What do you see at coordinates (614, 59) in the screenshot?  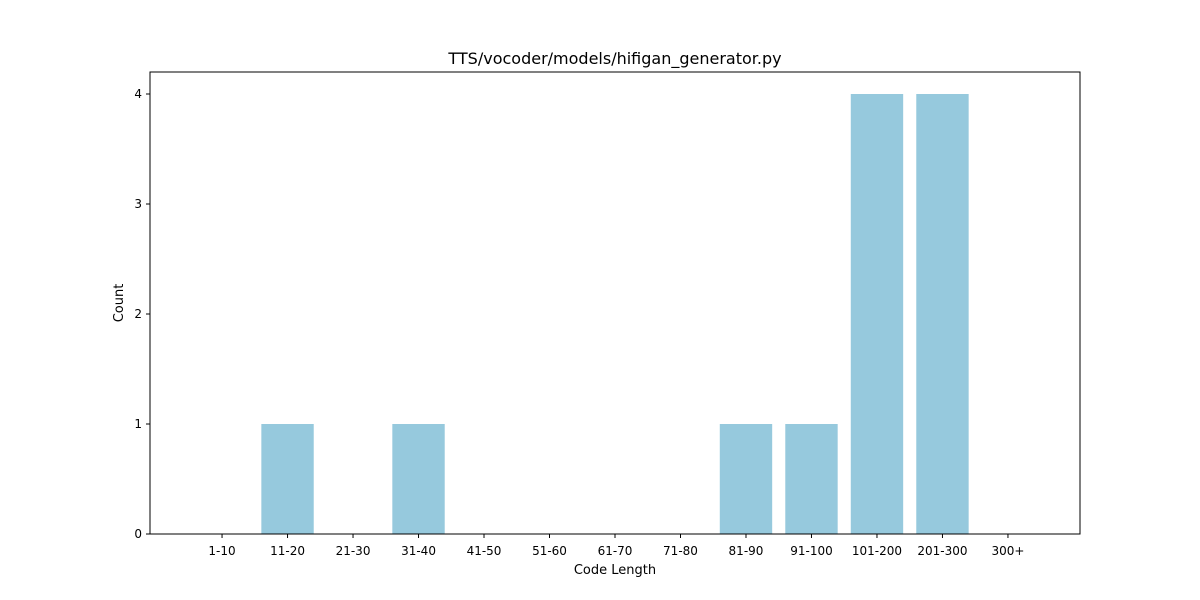 I see `chart-title: TTS/vocoder/models/hifigan_generator.py` at bounding box center [614, 59].